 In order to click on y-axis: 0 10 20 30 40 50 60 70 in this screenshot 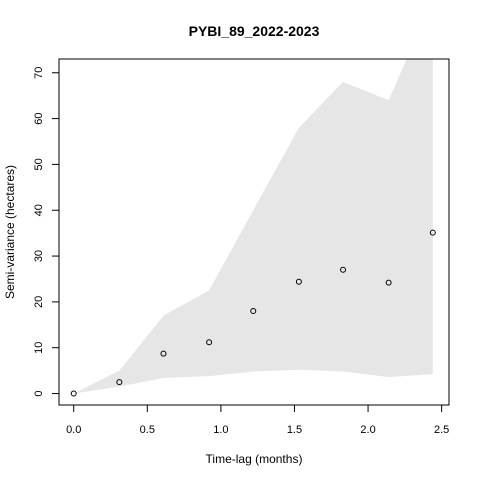, I will do `click(46, 232)`.